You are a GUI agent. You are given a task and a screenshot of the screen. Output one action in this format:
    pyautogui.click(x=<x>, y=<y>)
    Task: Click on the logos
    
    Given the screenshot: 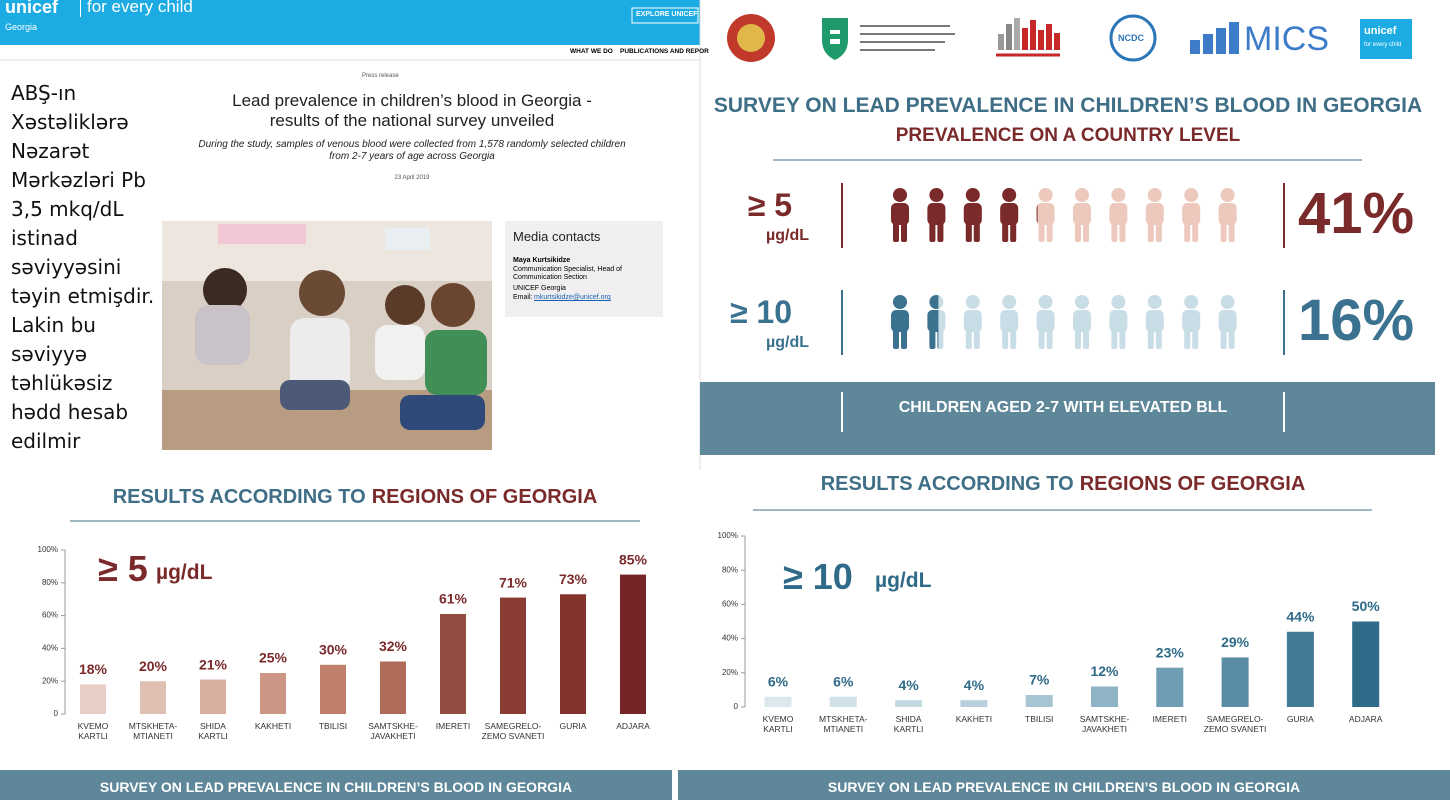 What is the action you would take?
    pyautogui.click(x=1069, y=38)
    